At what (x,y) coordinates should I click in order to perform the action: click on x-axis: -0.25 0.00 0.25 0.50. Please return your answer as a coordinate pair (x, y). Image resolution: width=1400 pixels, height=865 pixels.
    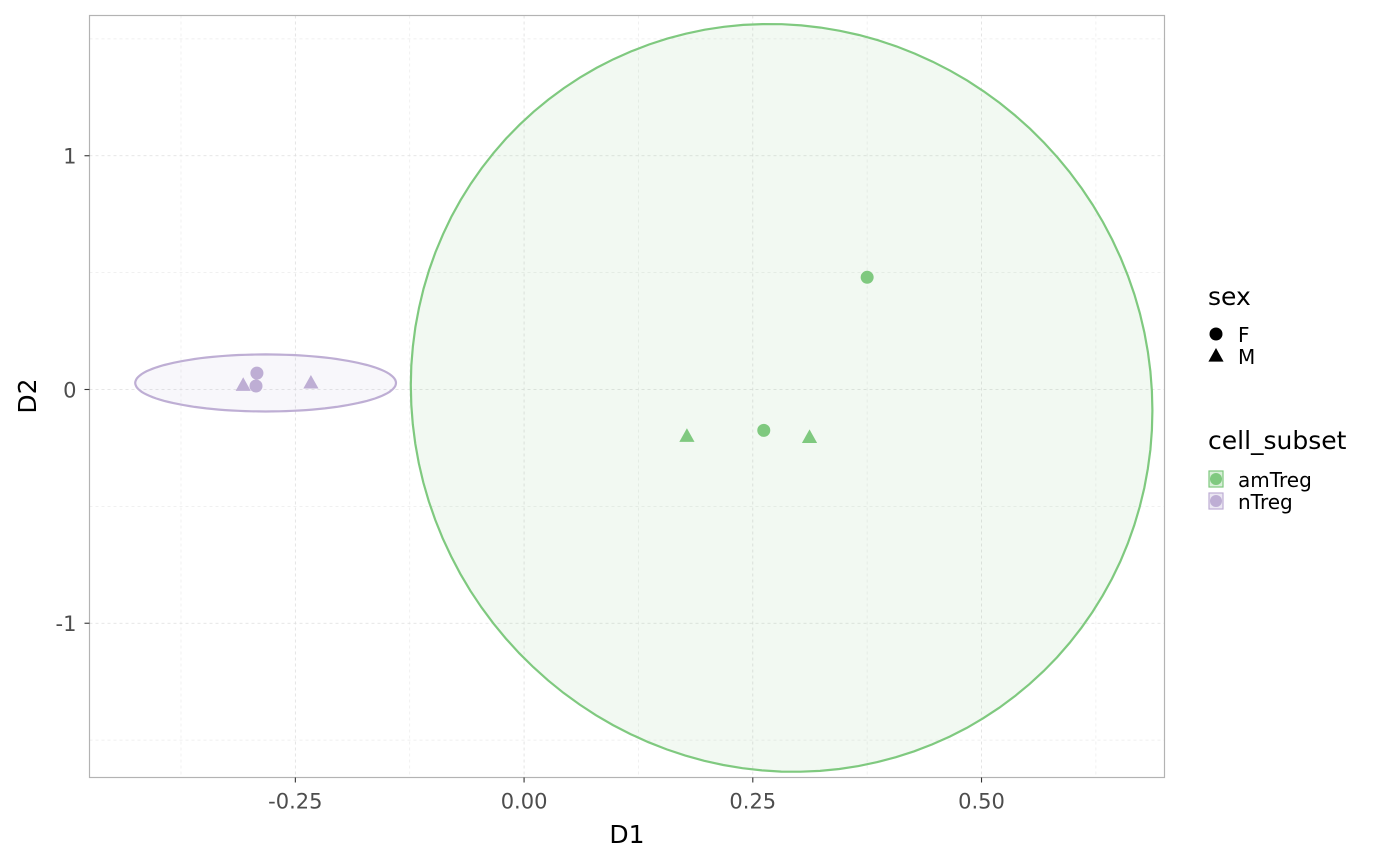
    Looking at the image, I should click on (636, 795).